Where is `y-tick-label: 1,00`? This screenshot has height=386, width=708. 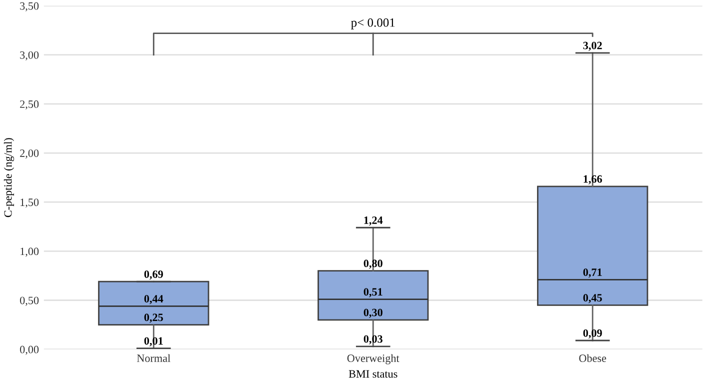
y-tick-label: 1,00 is located at coordinates (29, 252).